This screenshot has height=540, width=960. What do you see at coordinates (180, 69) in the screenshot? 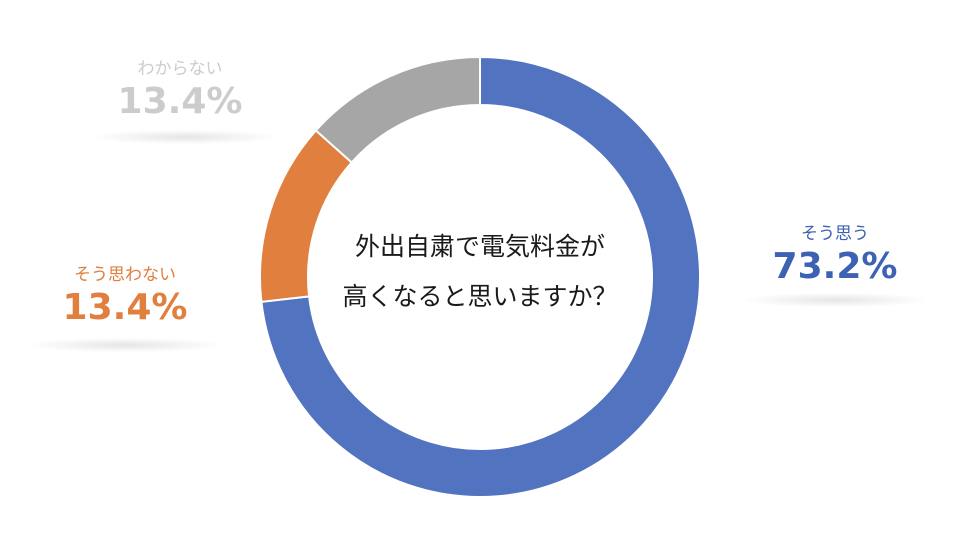
I see `label-name-wakaranai: わからない` at bounding box center [180, 69].